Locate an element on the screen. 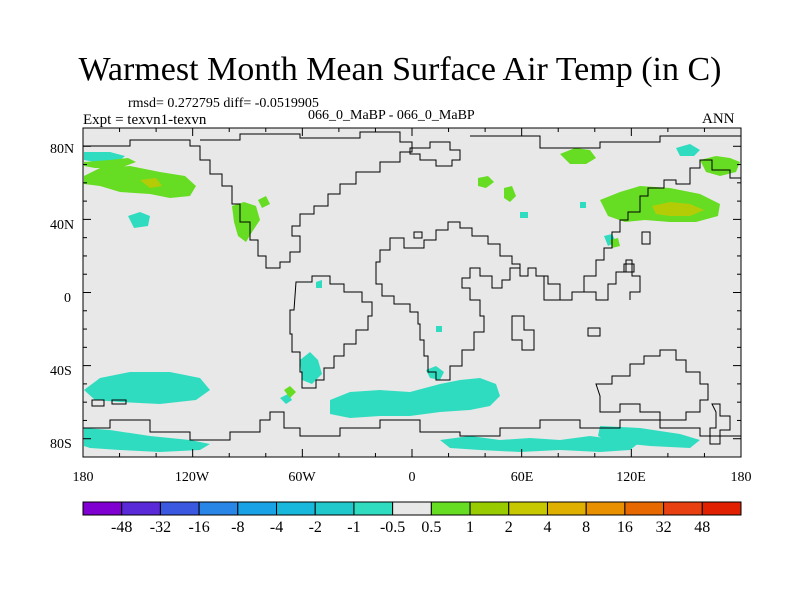 The image size is (800, 600). coastline-antarctica is located at coordinates (412, 426).